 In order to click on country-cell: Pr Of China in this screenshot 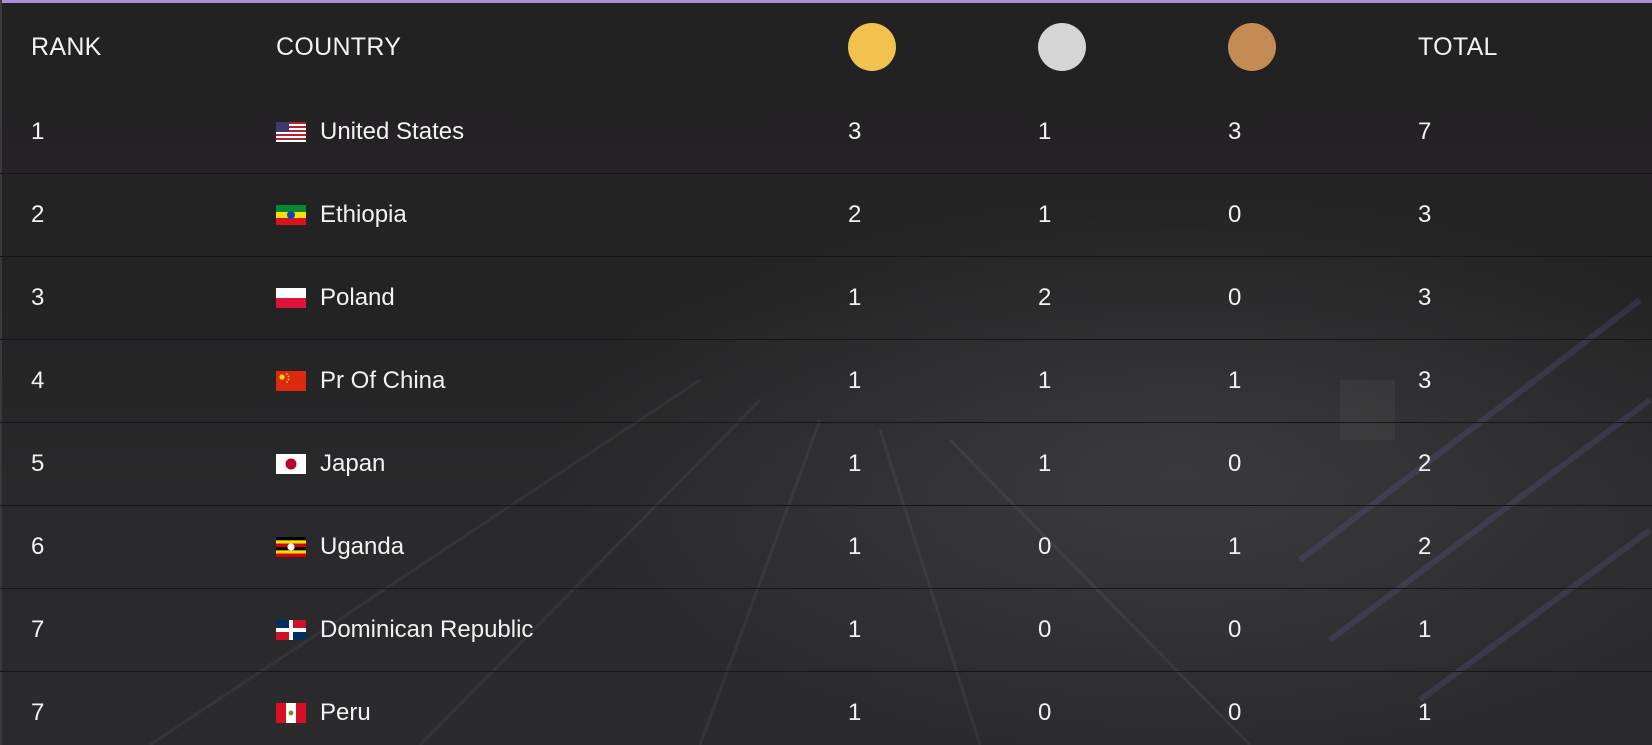, I will do `click(360, 381)`.